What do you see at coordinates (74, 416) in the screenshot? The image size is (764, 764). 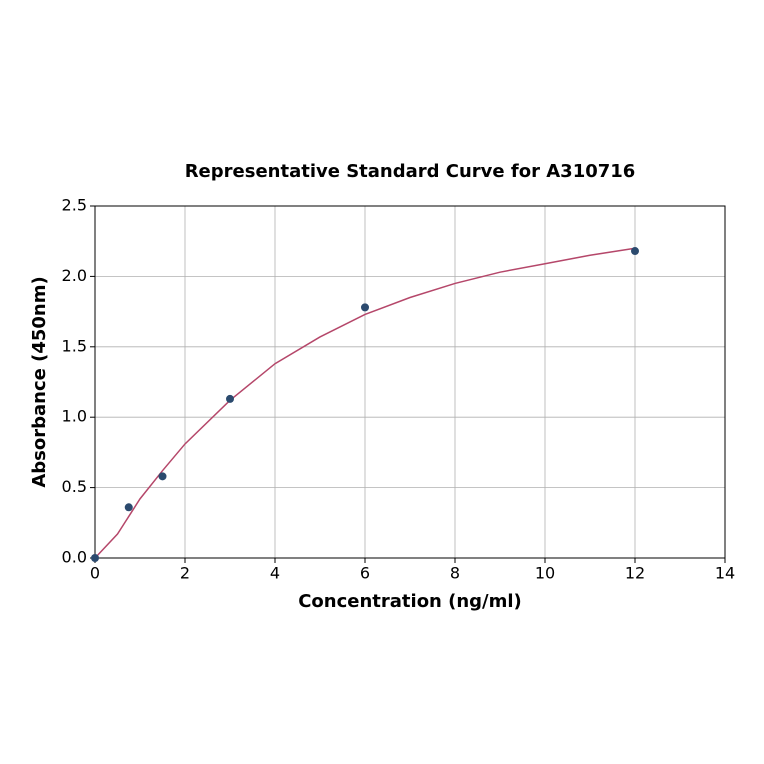 I see `y-tick-label: 1.0` at bounding box center [74, 416].